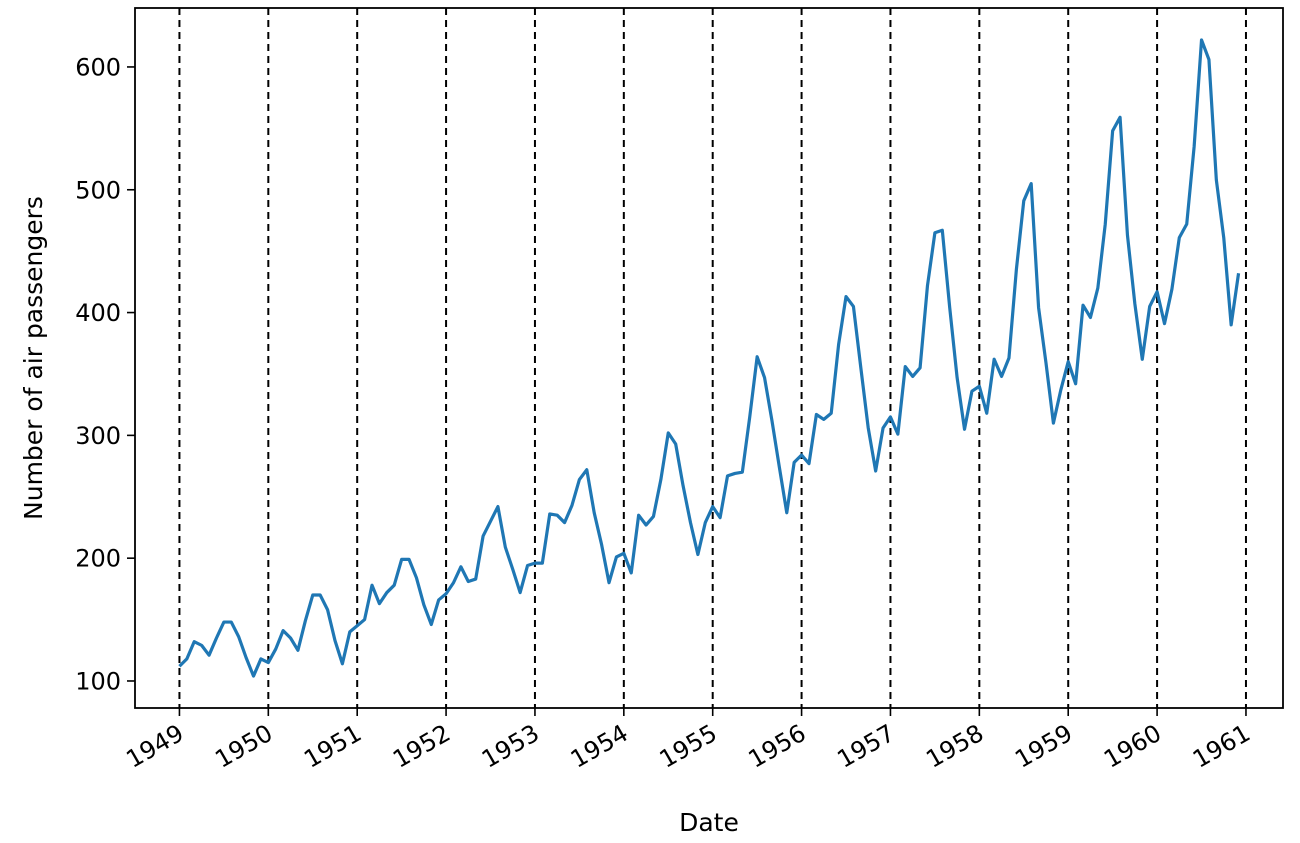 The image size is (1300, 843). Describe the element at coordinates (954, 746) in the screenshot. I see `x-tick-label-1958: 1958` at that location.